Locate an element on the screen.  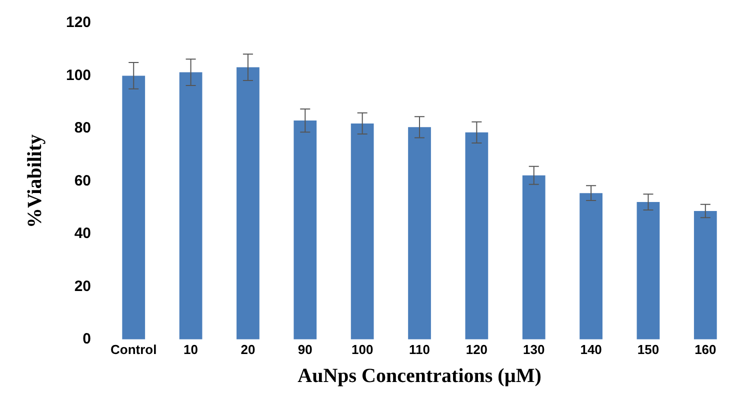
x-tick-label: 100 is located at coordinates (362, 349).